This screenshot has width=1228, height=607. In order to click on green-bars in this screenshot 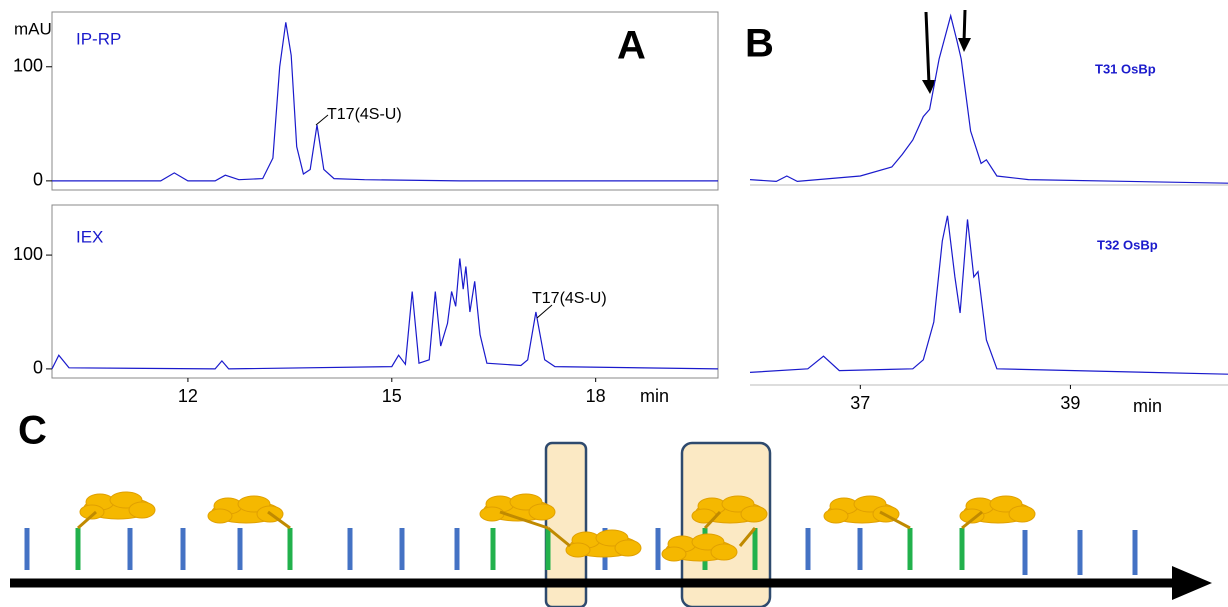, I will do `click(520, 549)`.